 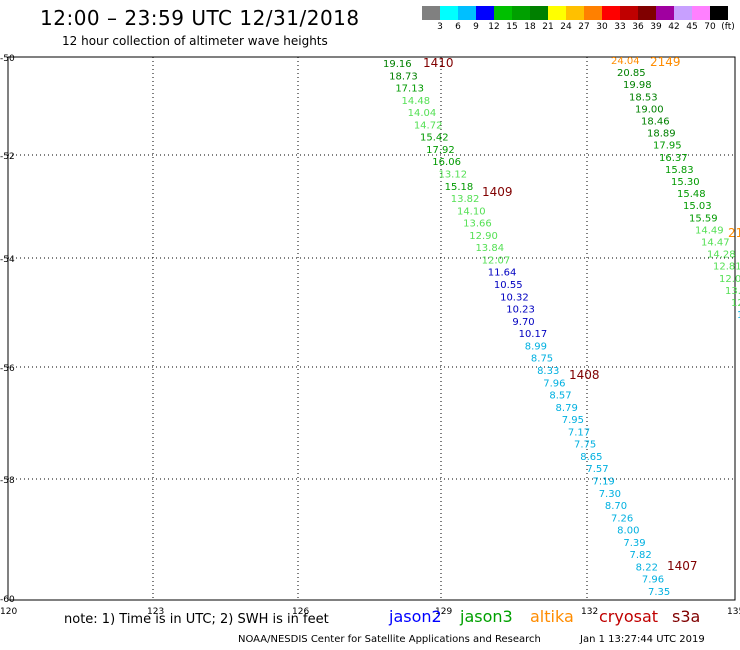 I want to click on swh-value: 7.39, so click(x=634, y=543).